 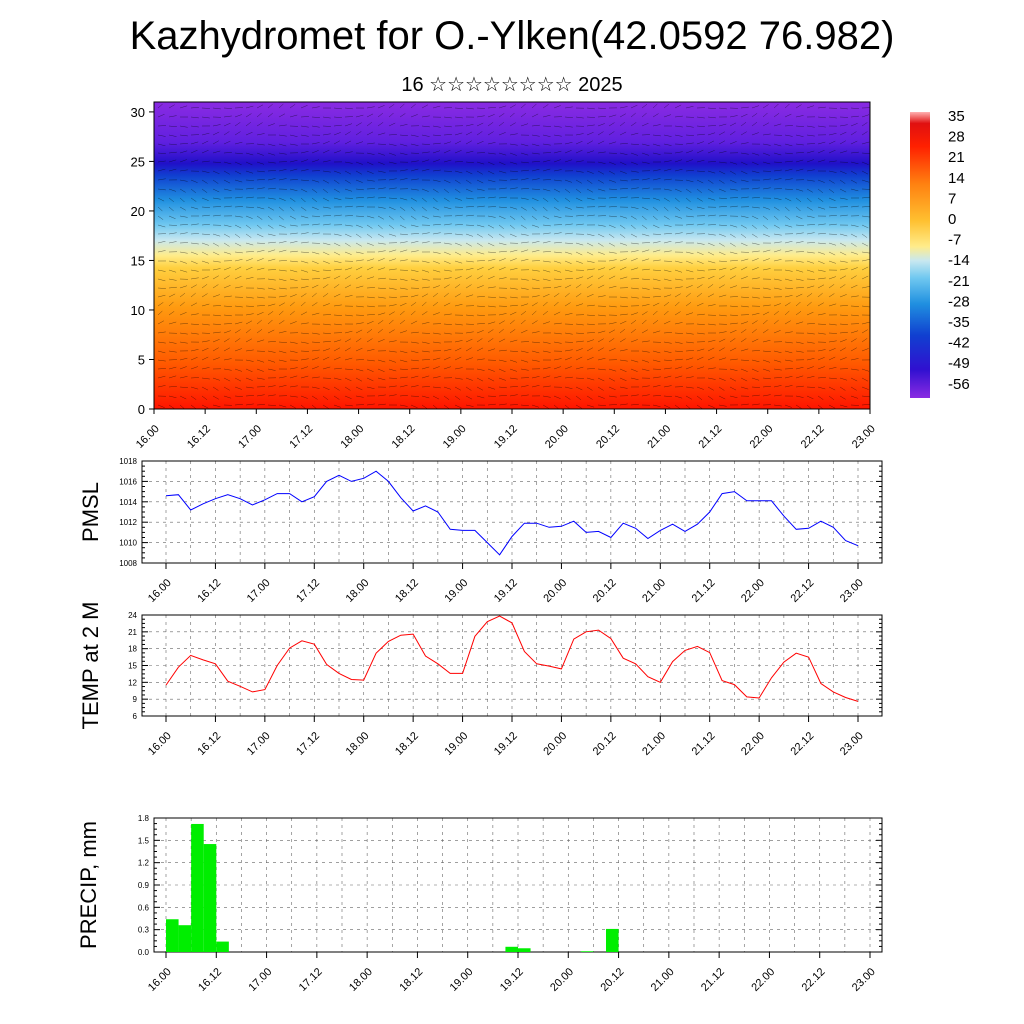 I want to click on colorbar-label: 14, so click(x=956, y=178).